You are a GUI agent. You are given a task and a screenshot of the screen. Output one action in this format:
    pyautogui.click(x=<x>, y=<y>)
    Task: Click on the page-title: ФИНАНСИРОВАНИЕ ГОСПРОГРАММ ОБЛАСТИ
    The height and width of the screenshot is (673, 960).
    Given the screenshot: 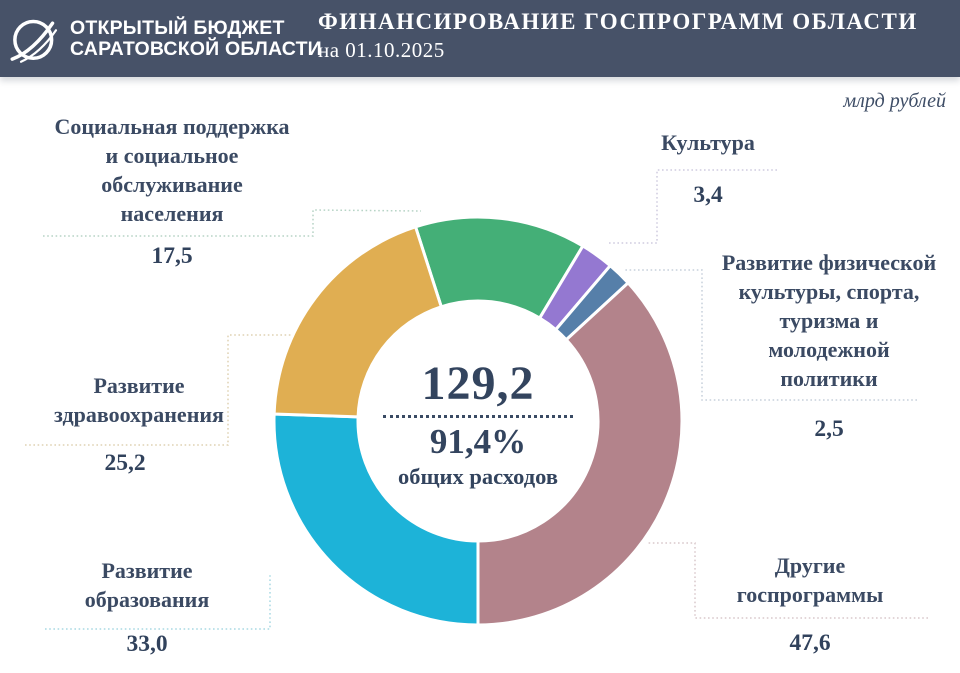 What is the action you would take?
    pyautogui.click(x=618, y=21)
    